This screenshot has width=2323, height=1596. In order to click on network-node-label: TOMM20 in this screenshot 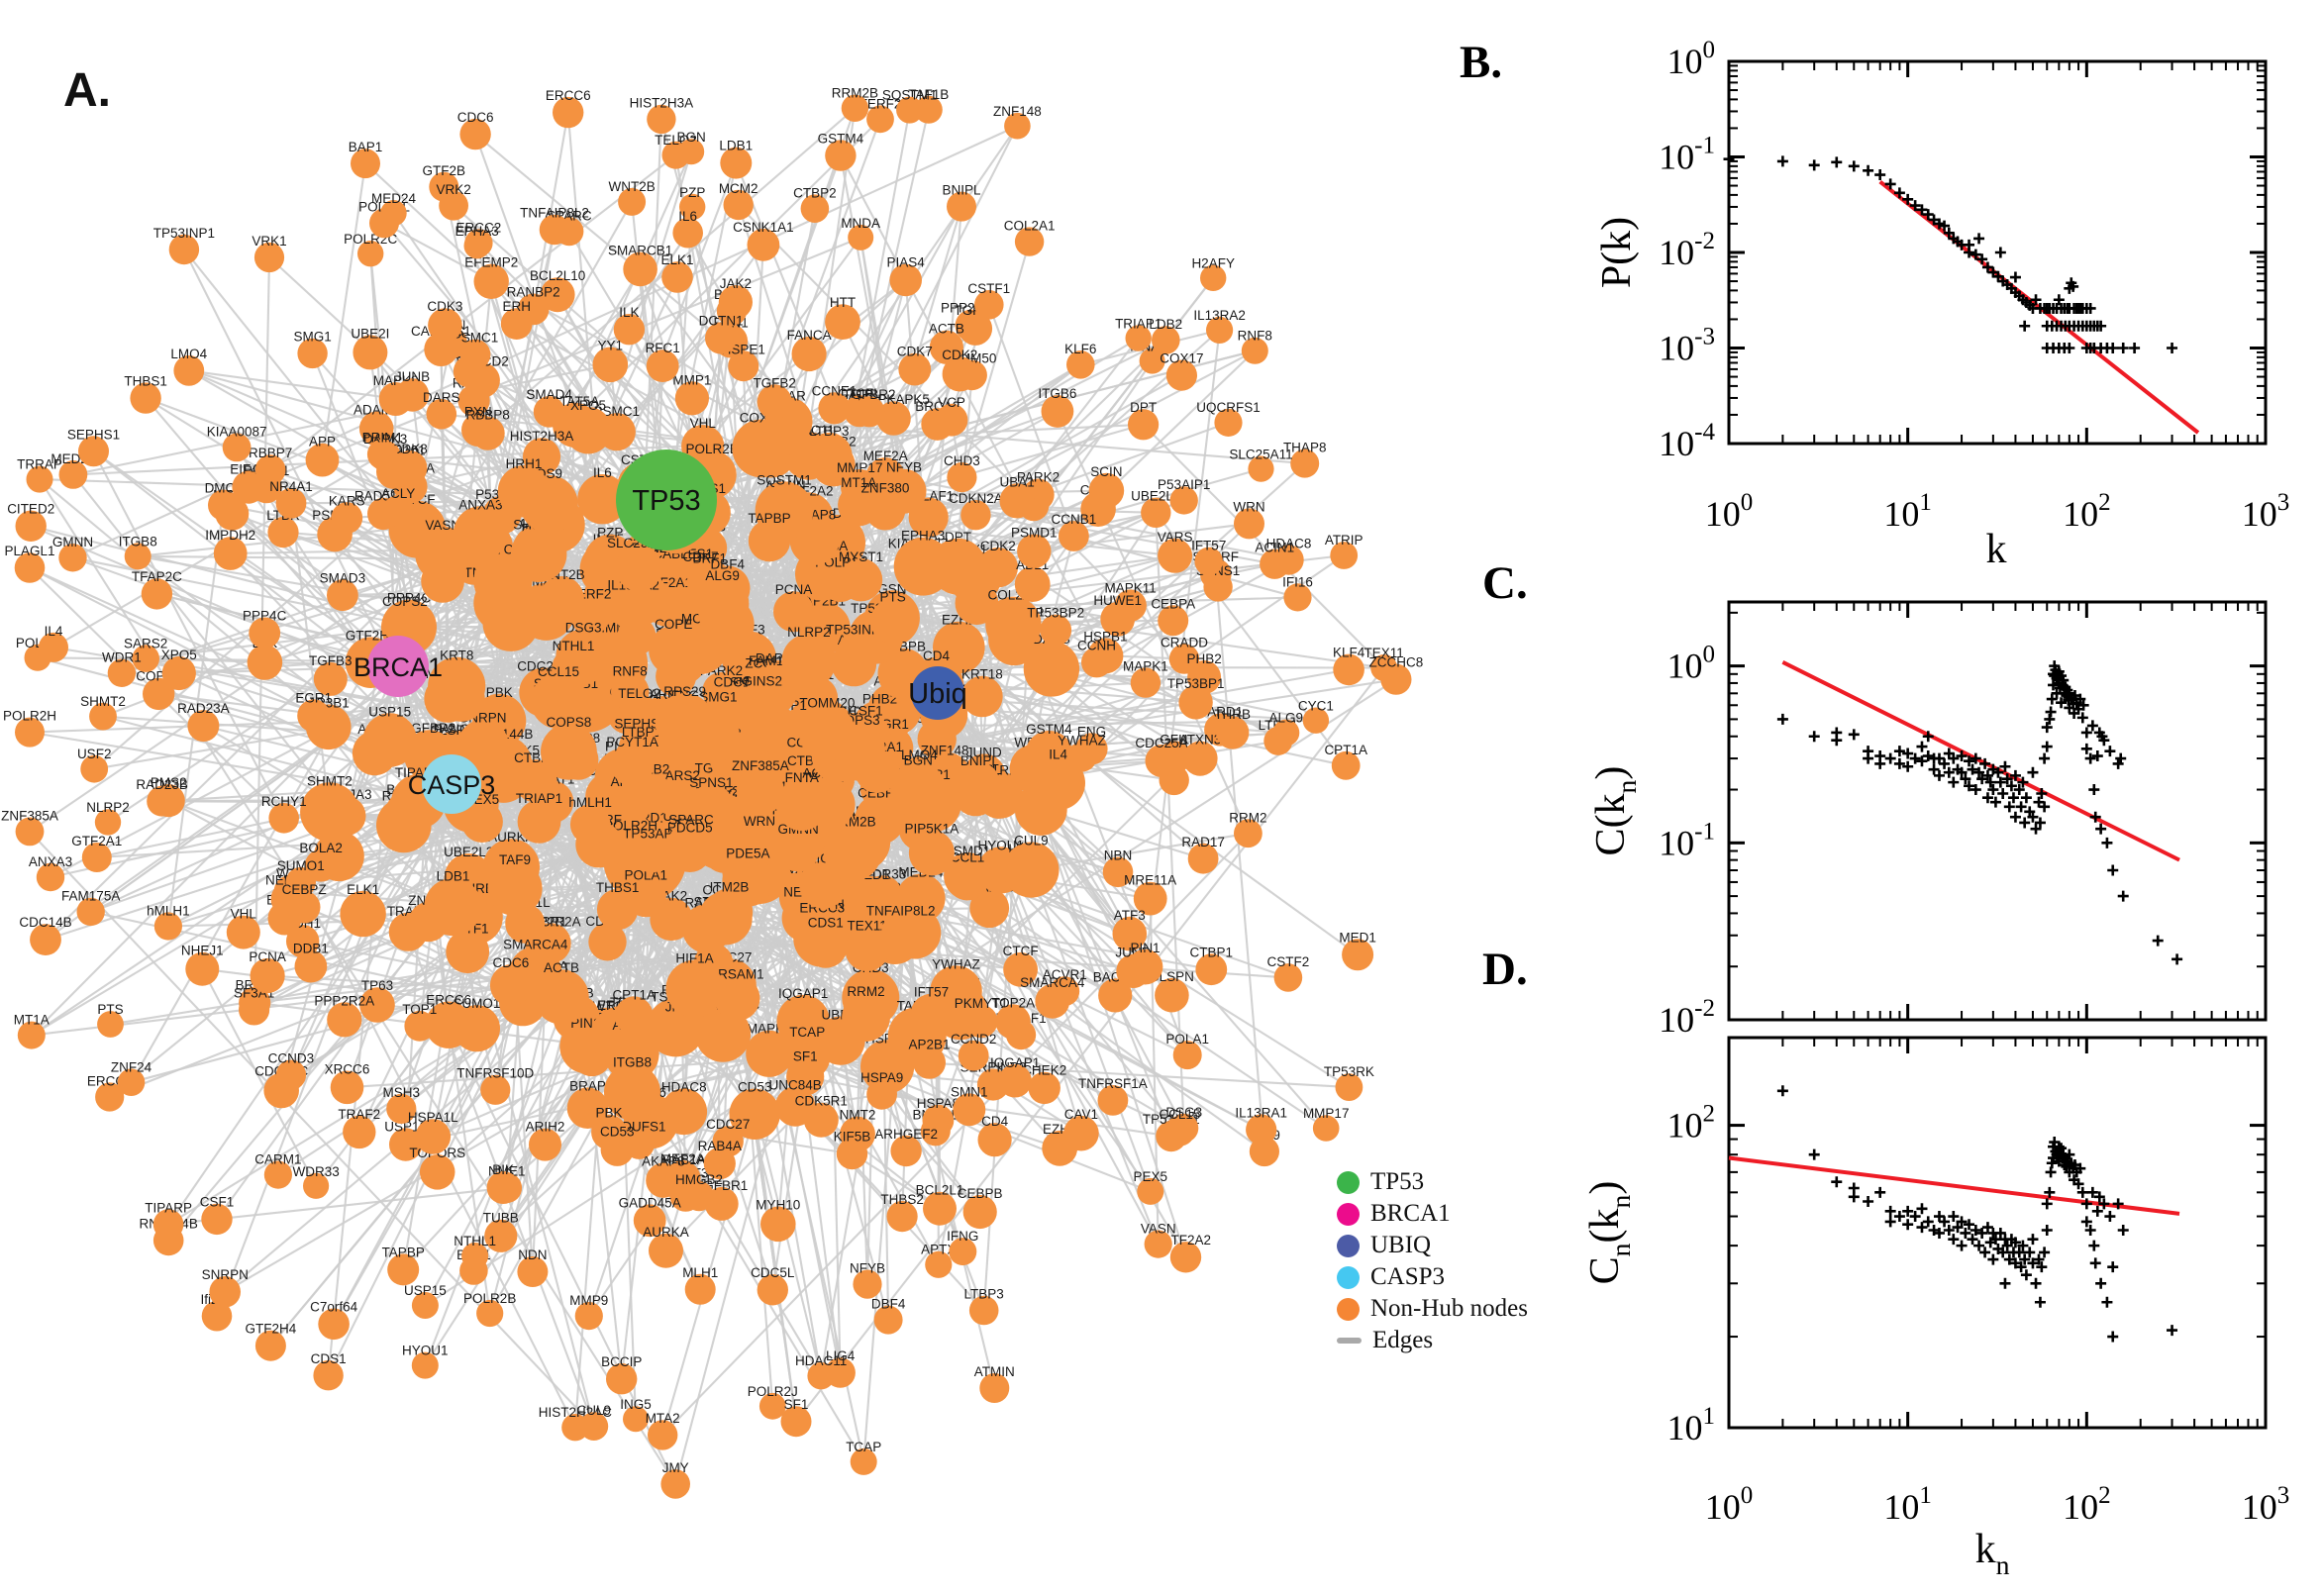, I will do `click(827, 702)`.